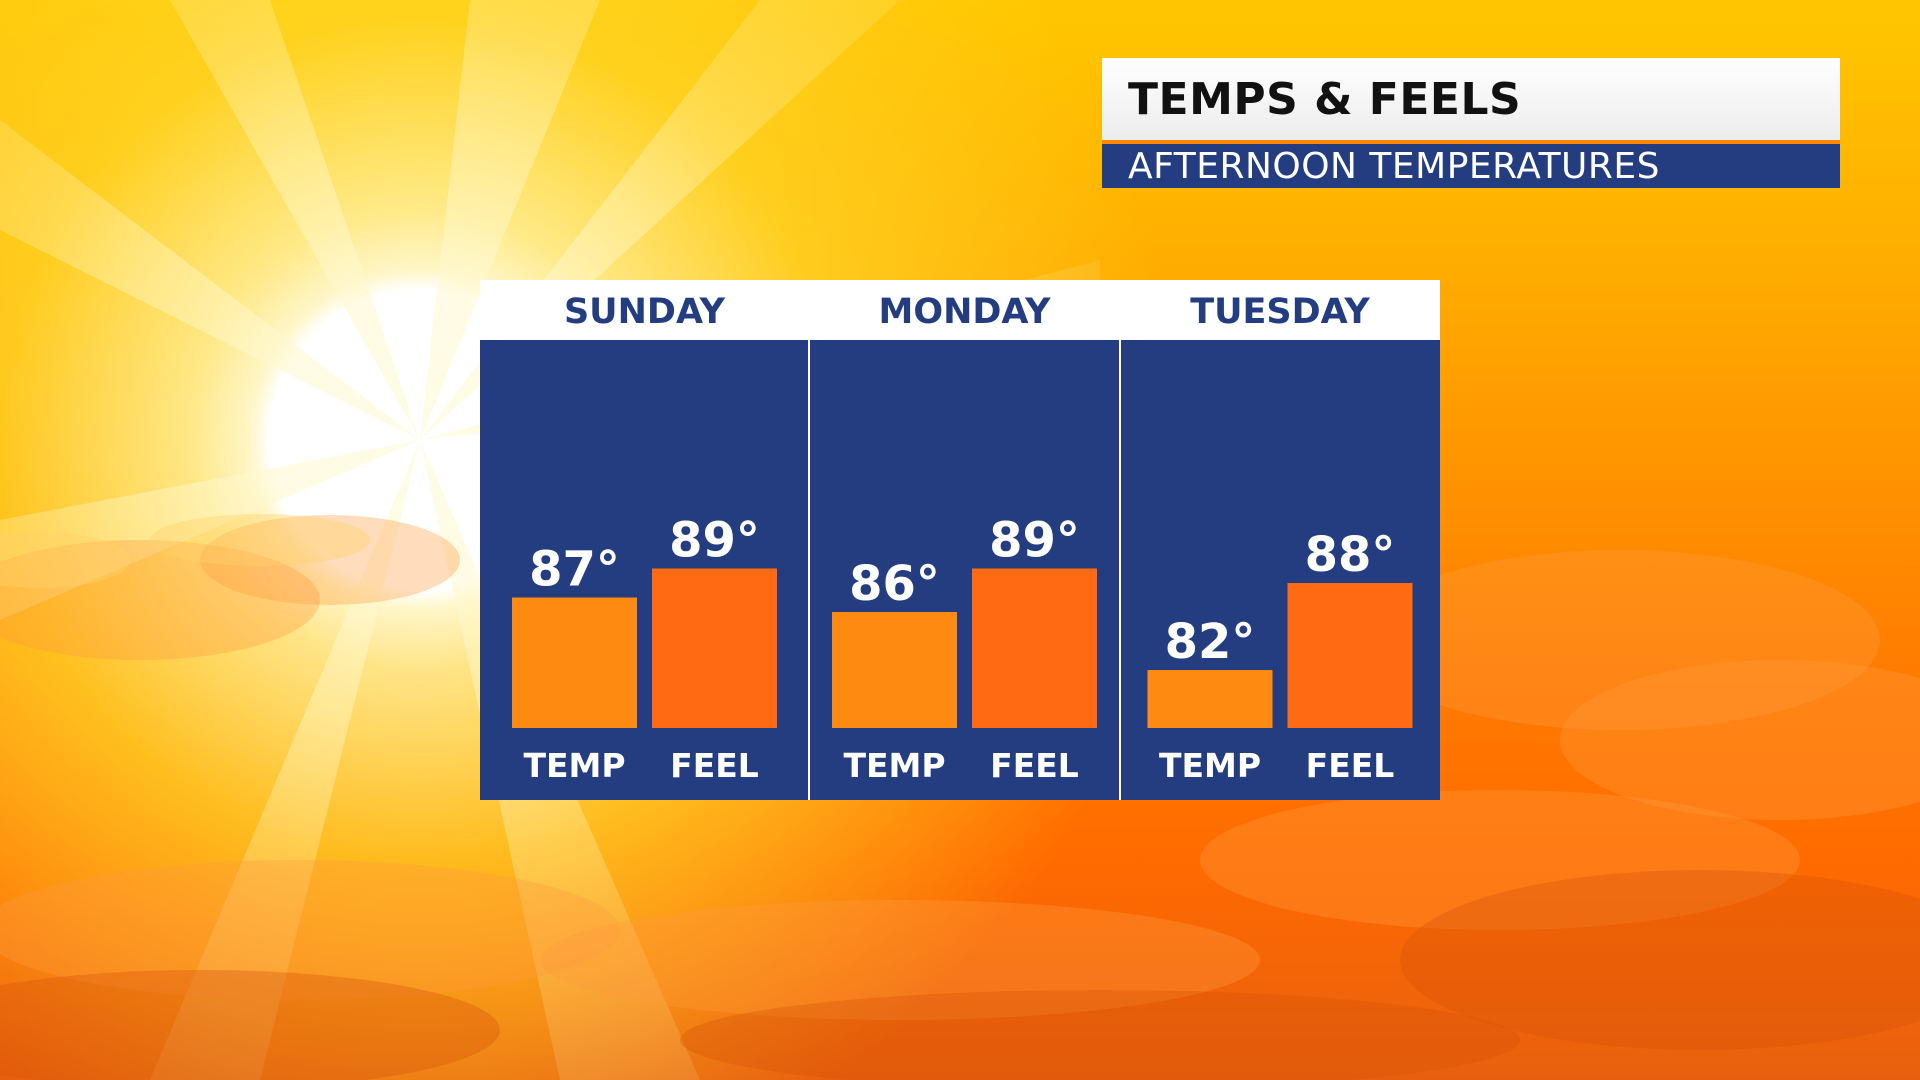 Image resolution: width=1920 pixels, height=1080 pixels. Describe the element at coordinates (1210, 642) in the screenshot. I see `temp-value-tuesday: 82°` at that location.